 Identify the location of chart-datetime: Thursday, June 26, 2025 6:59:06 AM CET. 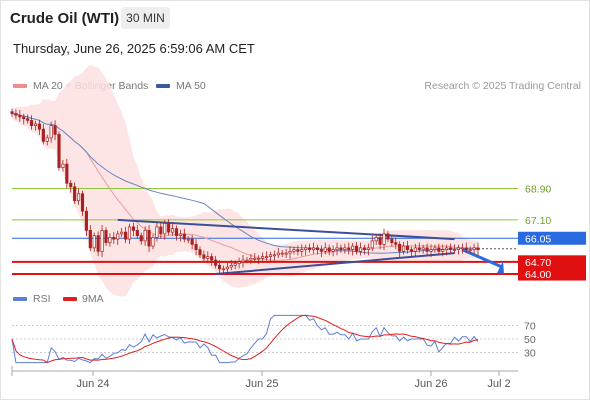
(134, 48).